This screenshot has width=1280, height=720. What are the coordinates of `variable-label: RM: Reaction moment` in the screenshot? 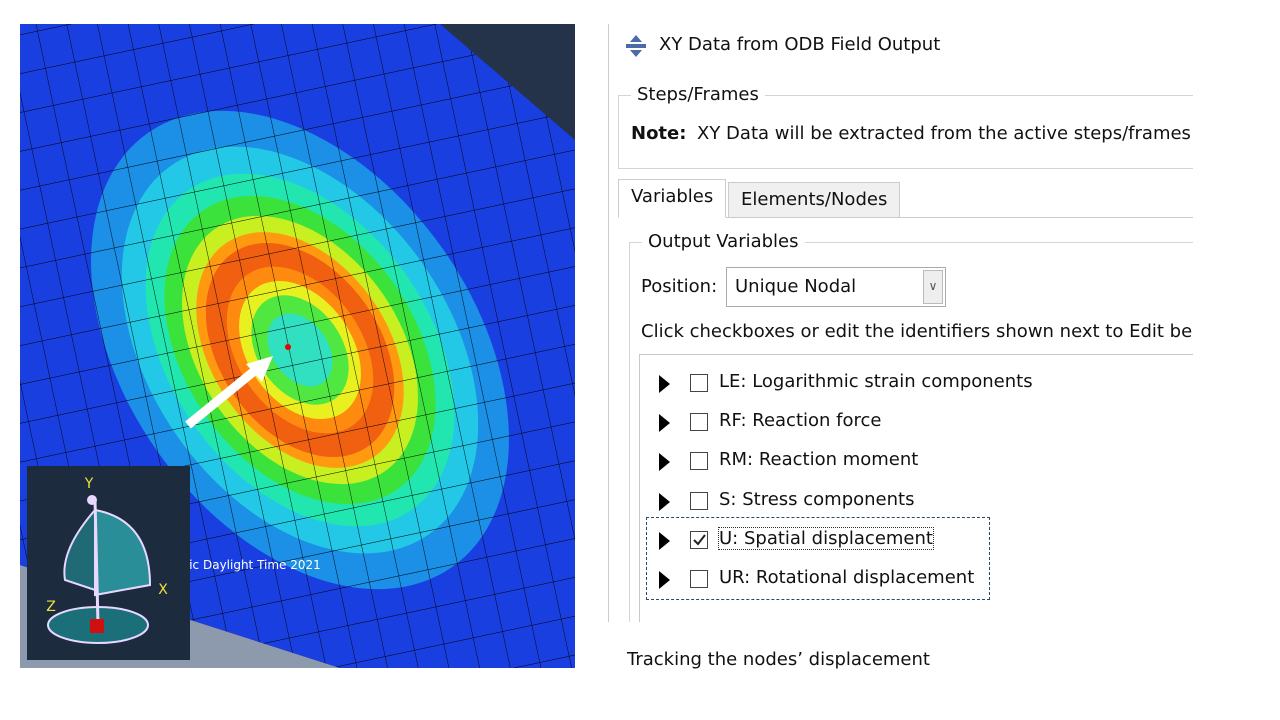 It's located at (819, 460).